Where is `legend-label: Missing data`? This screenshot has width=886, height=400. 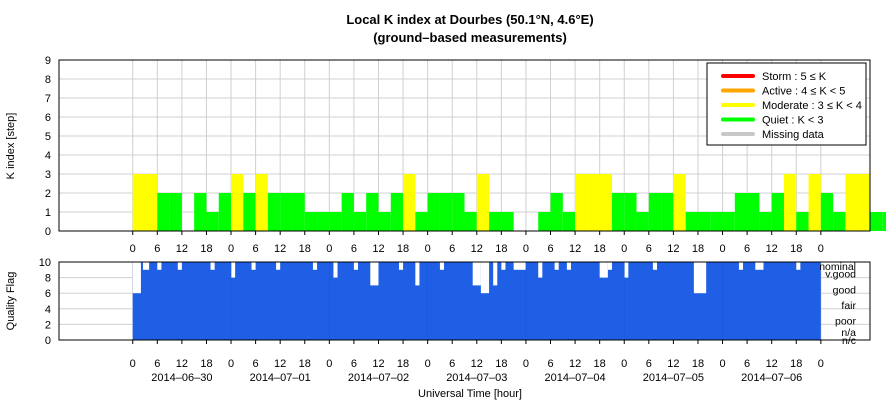
legend-label: Missing data is located at coordinates (793, 135).